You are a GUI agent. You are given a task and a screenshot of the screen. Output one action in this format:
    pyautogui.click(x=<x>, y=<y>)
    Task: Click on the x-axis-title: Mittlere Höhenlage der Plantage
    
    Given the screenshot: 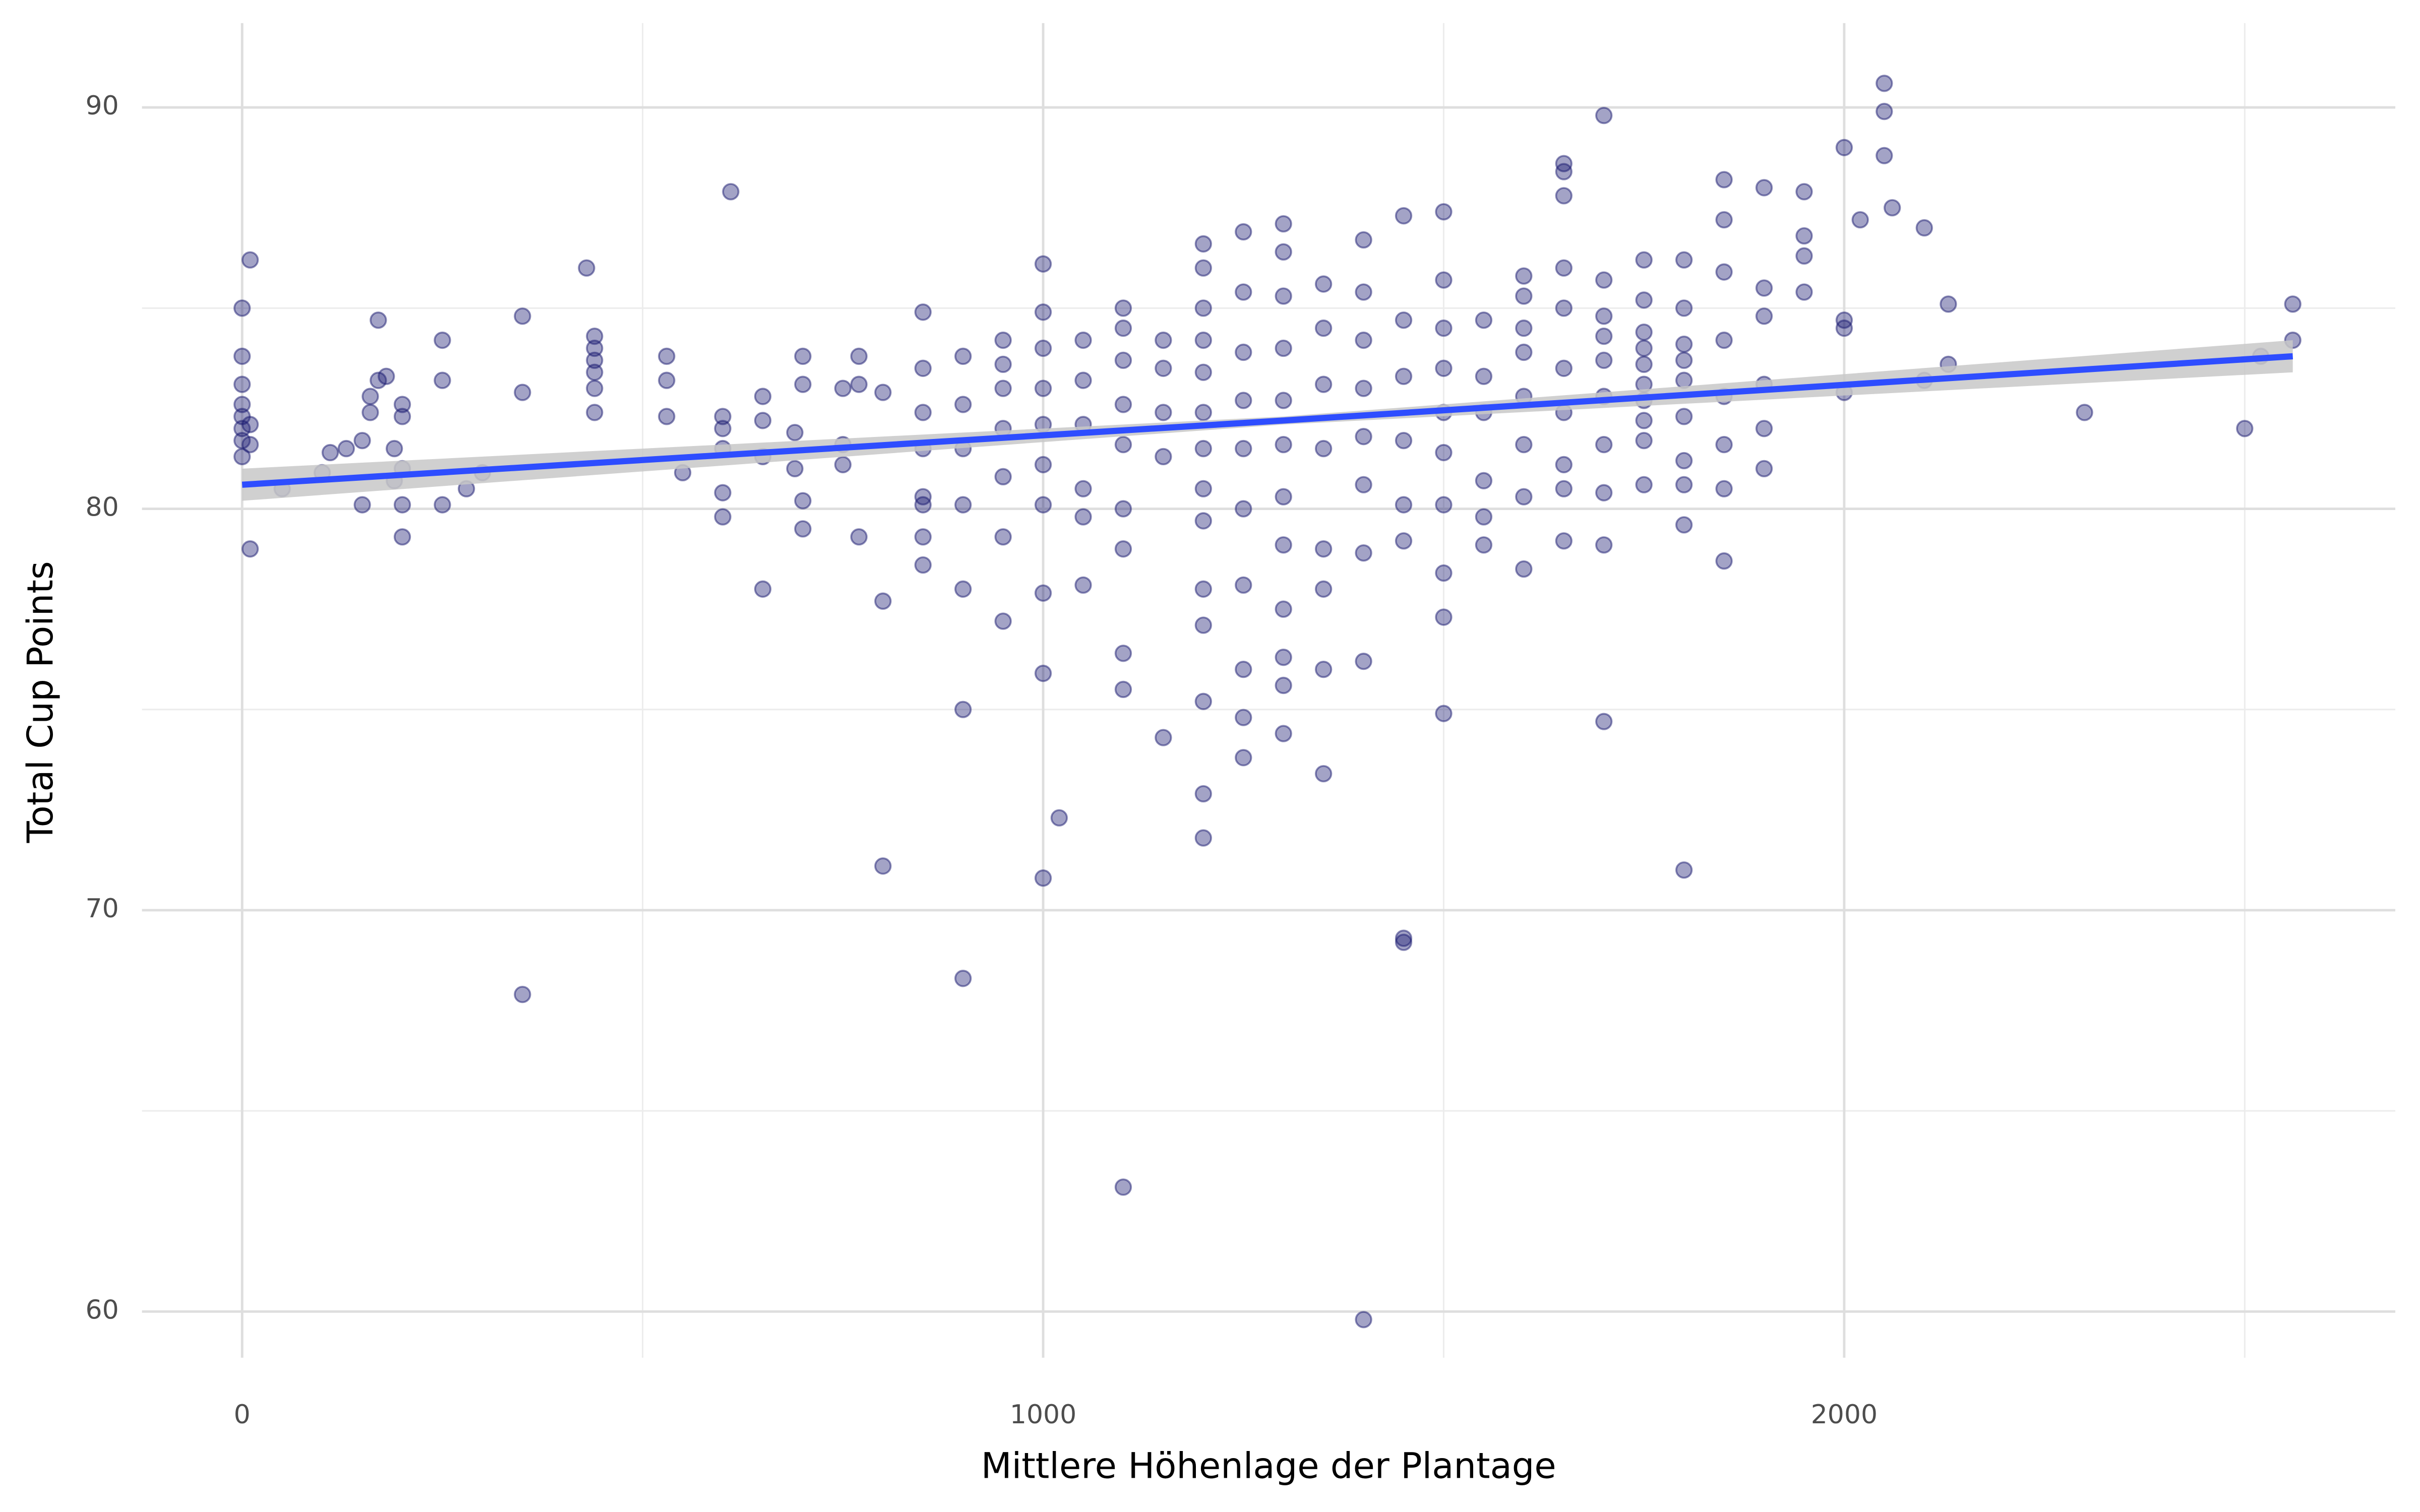 What is the action you would take?
    pyautogui.click(x=1268, y=1466)
    